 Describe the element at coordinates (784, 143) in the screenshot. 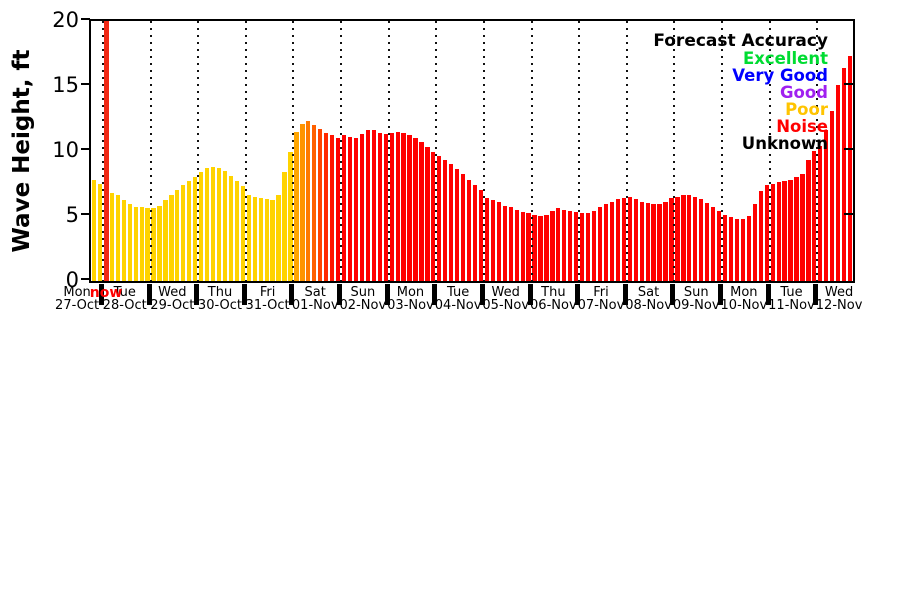

I see `legend-entry-unknown: Unknown` at that location.